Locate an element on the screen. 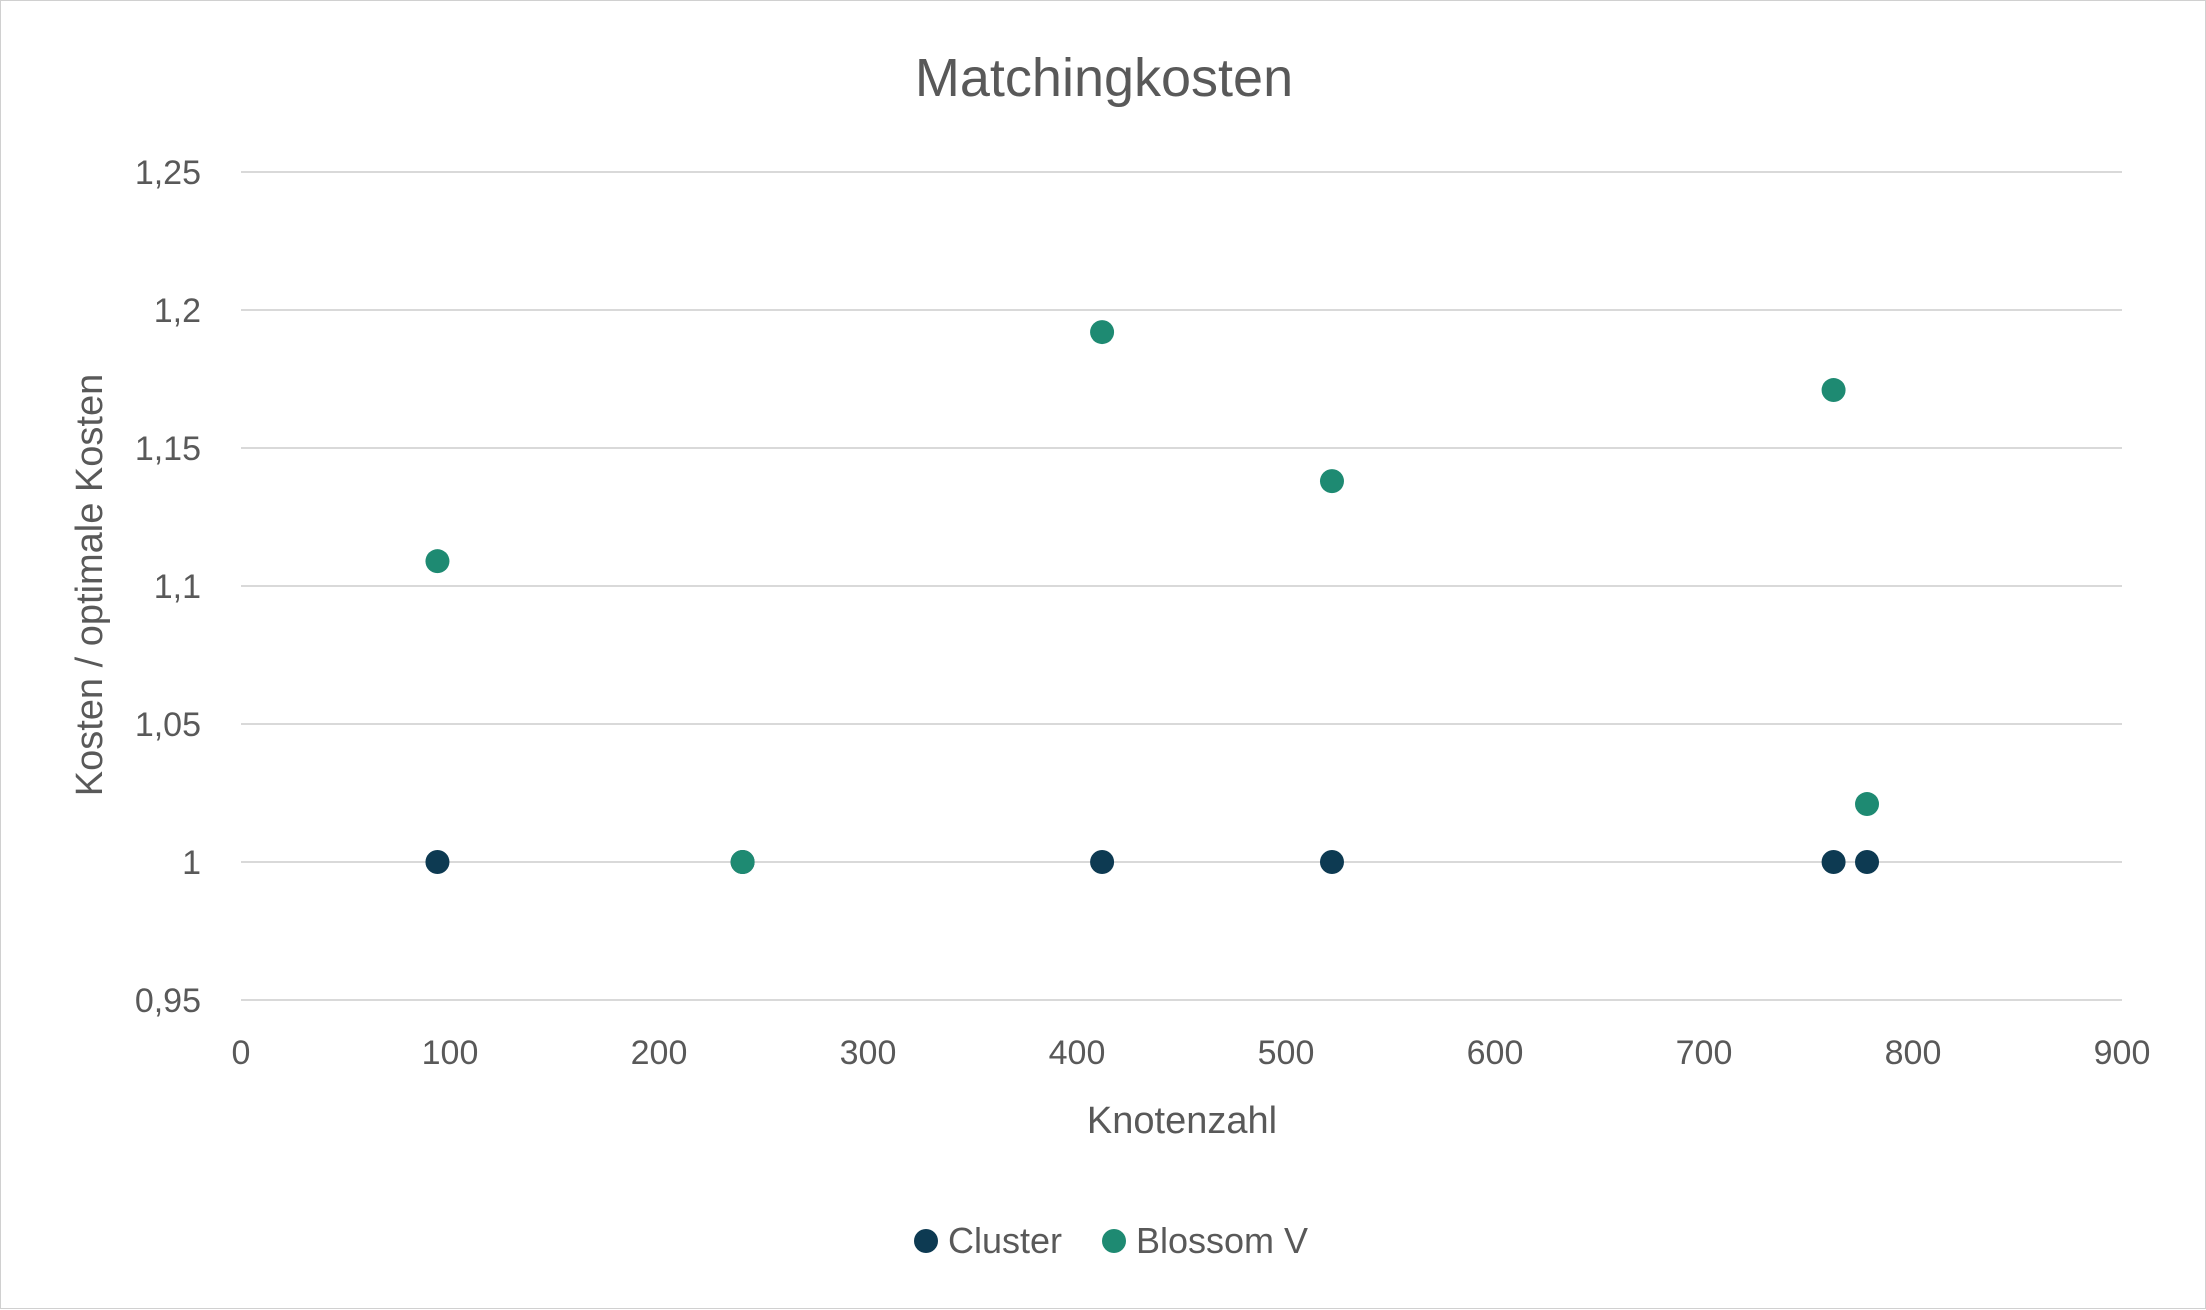  x-tick-label: 800 is located at coordinates (1913, 1053).